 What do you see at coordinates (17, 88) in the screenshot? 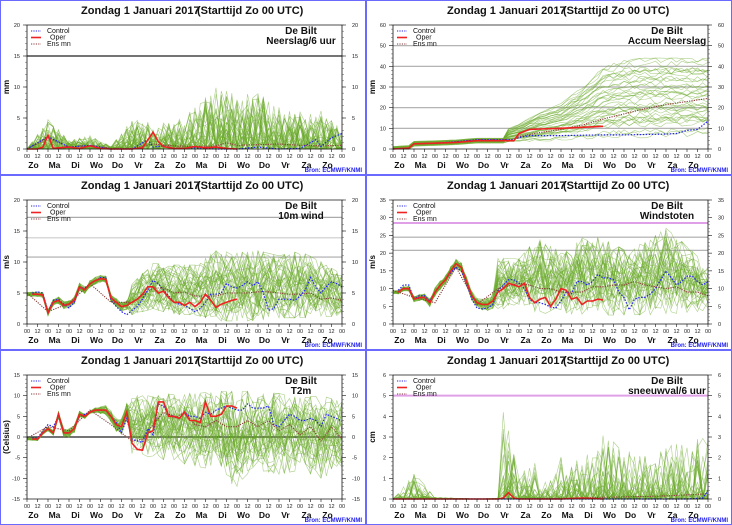
I see `y-tick-label-left: 10` at bounding box center [17, 88].